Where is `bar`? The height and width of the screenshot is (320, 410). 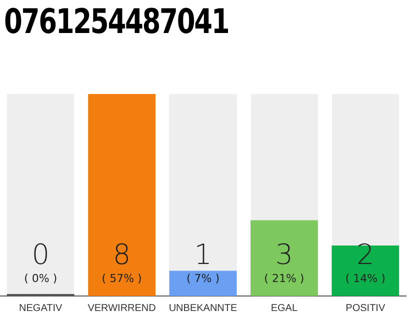 bar is located at coordinates (203, 283).